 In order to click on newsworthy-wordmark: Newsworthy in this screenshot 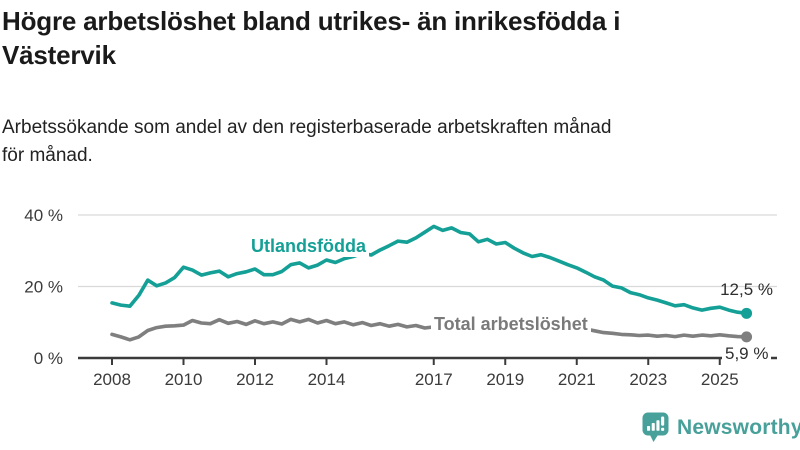, I will do `click(738, 427)`.